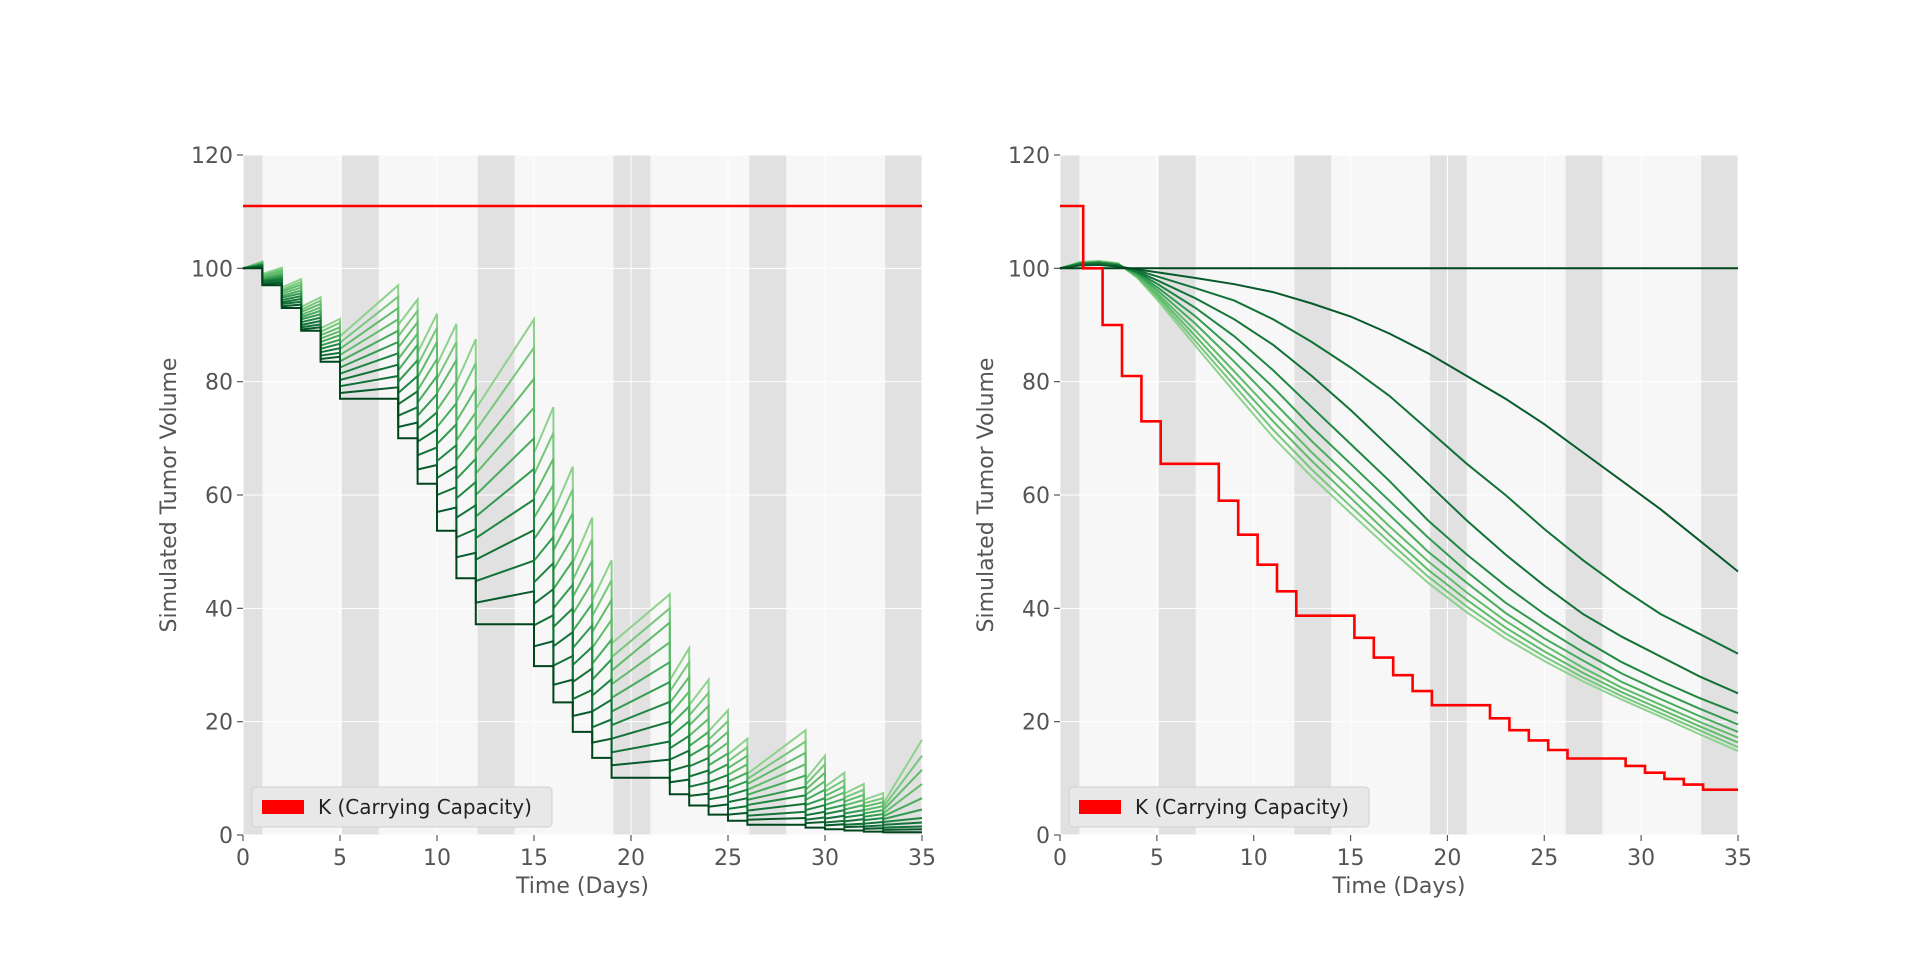  I want to click on right-y-tick-label: 120, so click(1029, 156).